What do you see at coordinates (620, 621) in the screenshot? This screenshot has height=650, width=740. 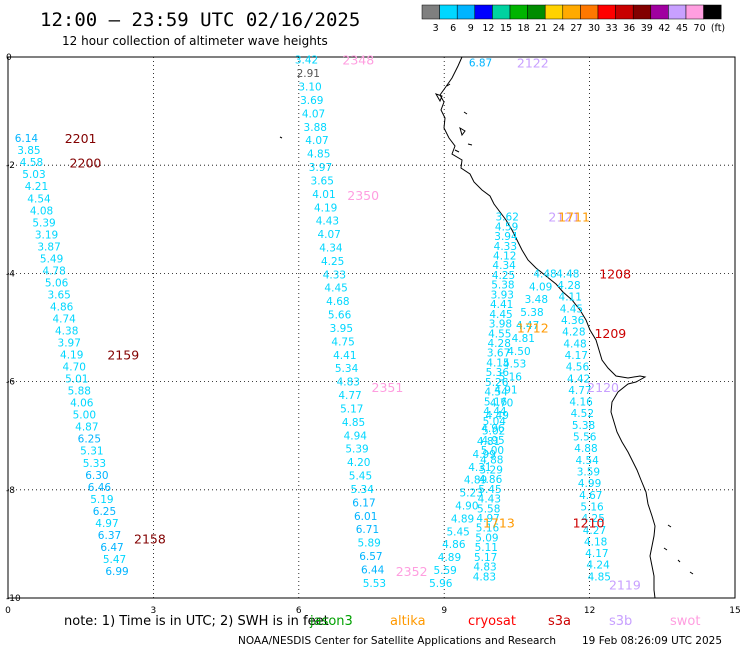 I see `satellite-legend-item: s3b` at bounding box center [620, 621].